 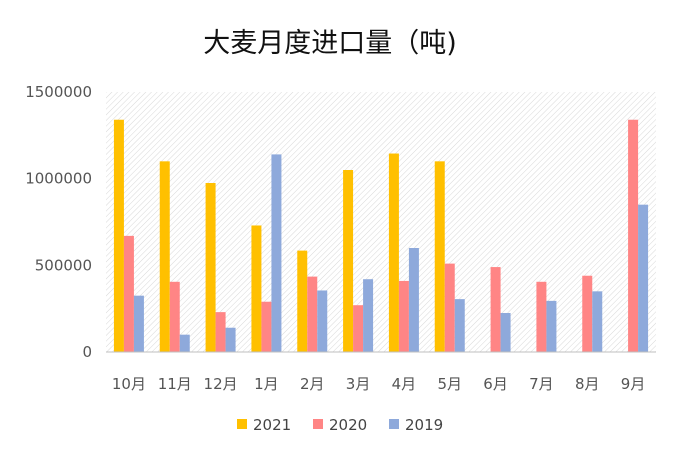 I want to click on x-tick-label: 11月, so click(x=175, y=384).